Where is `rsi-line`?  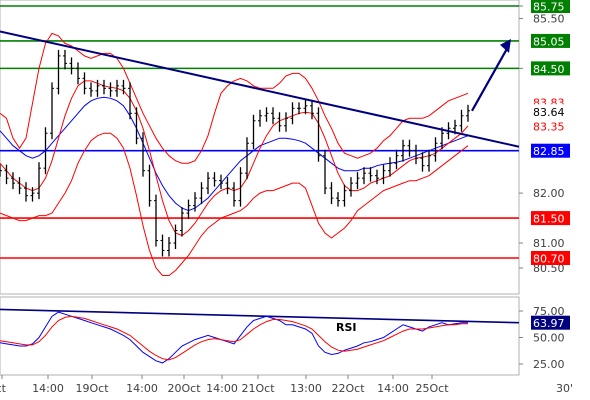 rsi-line is located at coordinates (234, 337).